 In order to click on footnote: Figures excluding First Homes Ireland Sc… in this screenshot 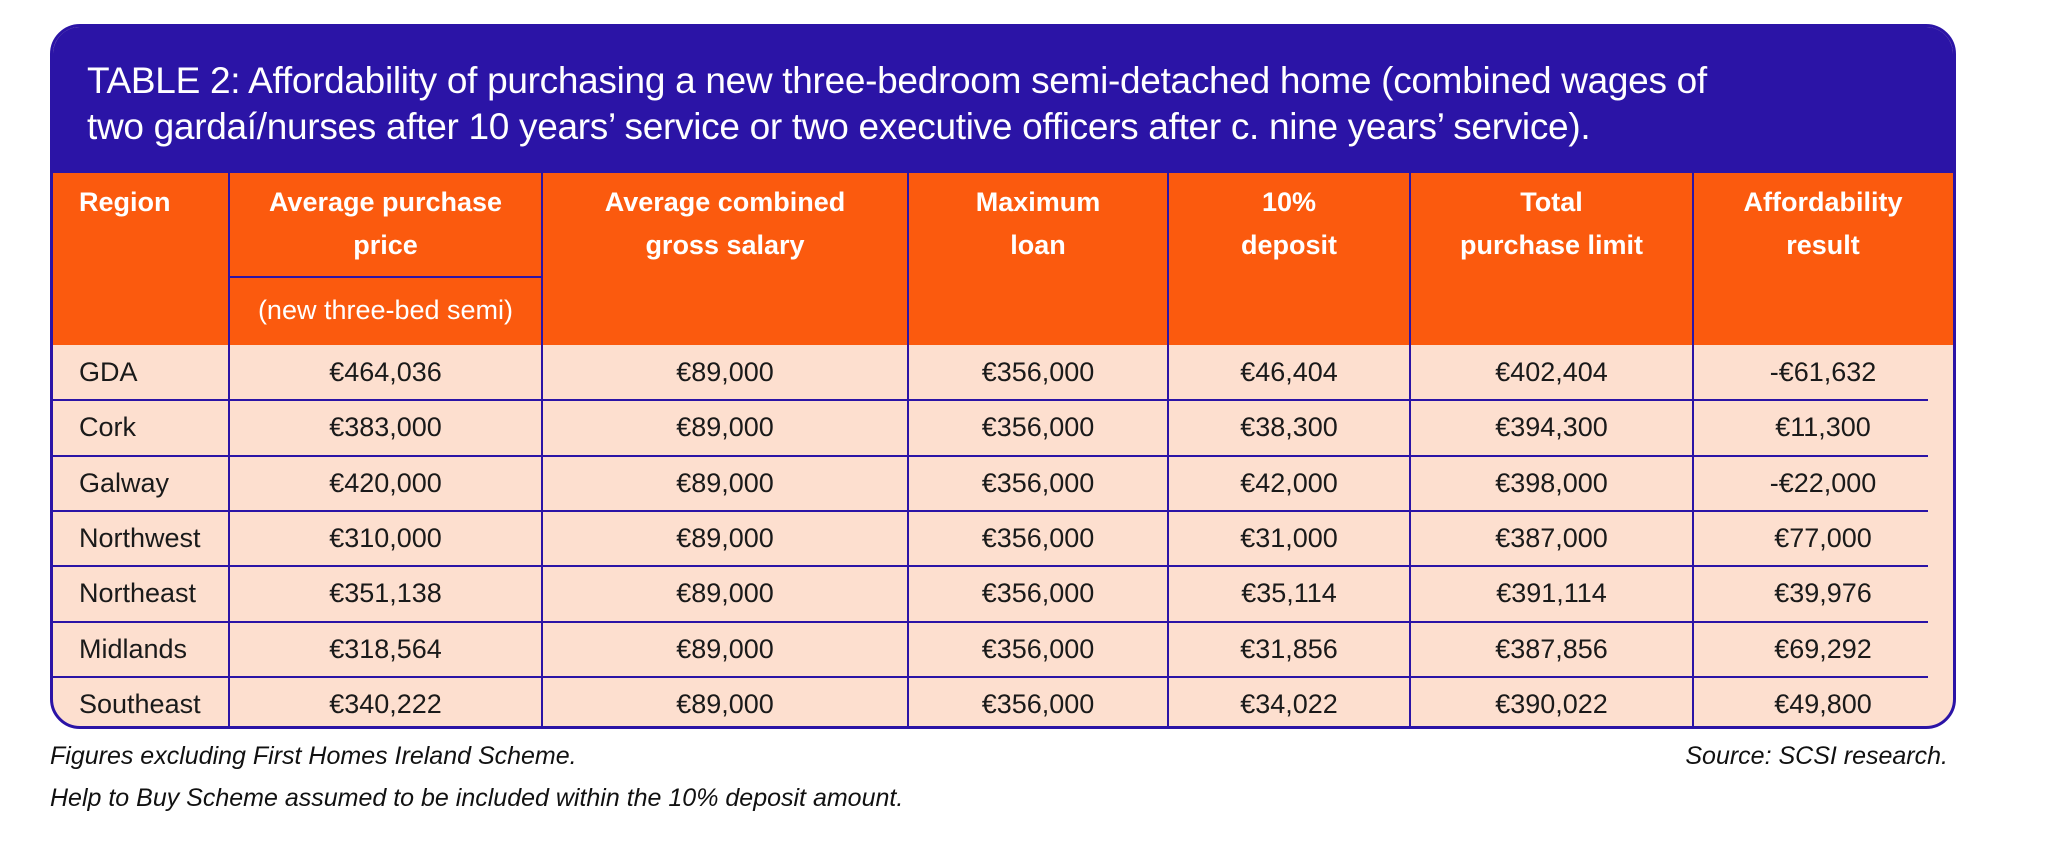, I will do `click(313, 756)`.